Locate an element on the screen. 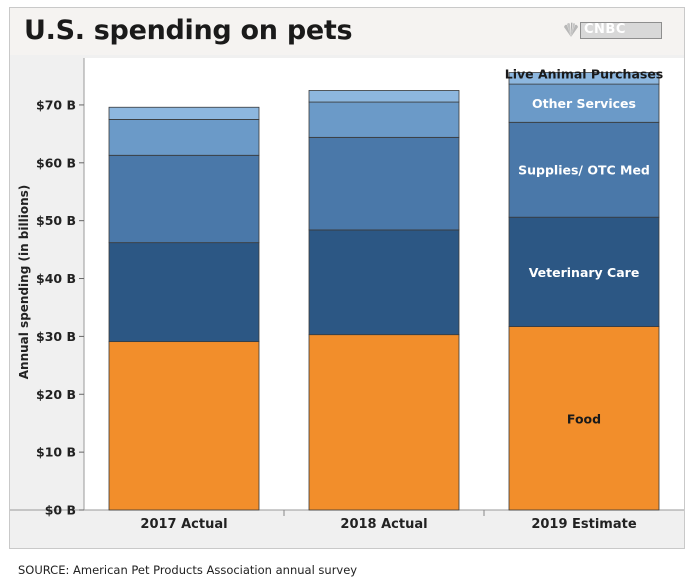 The image size is (695, 584). segment-label: Food is located at coordinates (584, 418).